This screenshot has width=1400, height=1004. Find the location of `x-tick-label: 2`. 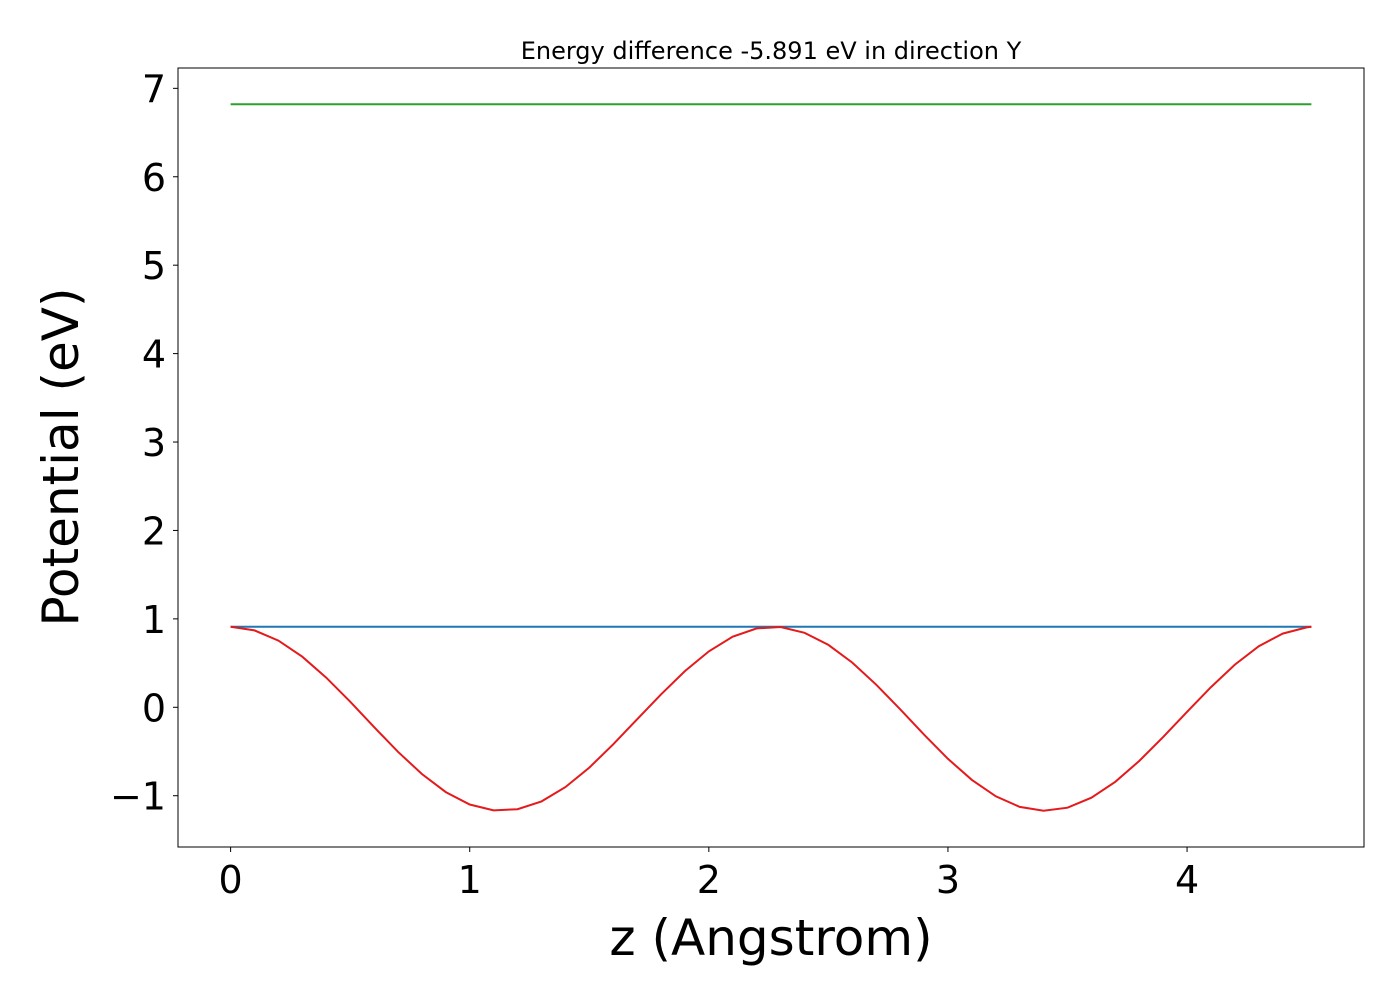

x-tick-label: 2 is located at coordinates (709, 880).